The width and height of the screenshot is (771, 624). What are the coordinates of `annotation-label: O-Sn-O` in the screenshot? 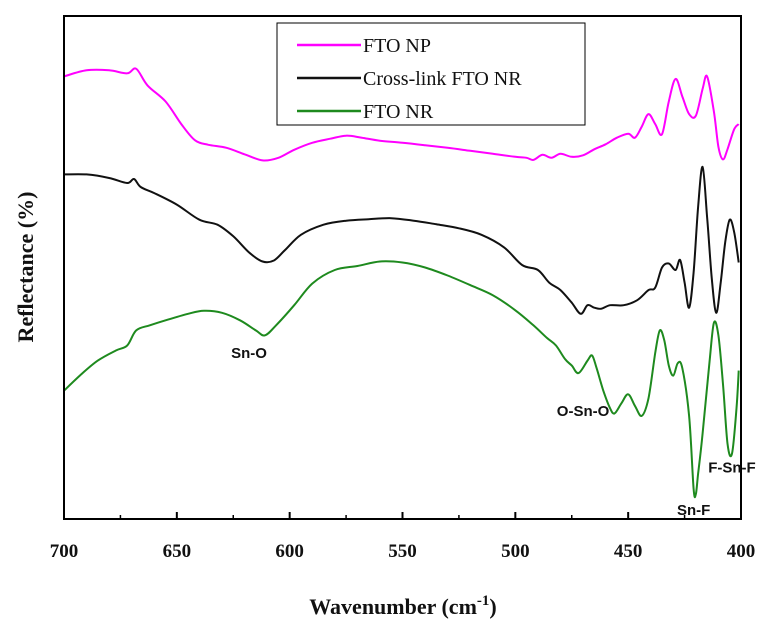 It's located at (583, 411).